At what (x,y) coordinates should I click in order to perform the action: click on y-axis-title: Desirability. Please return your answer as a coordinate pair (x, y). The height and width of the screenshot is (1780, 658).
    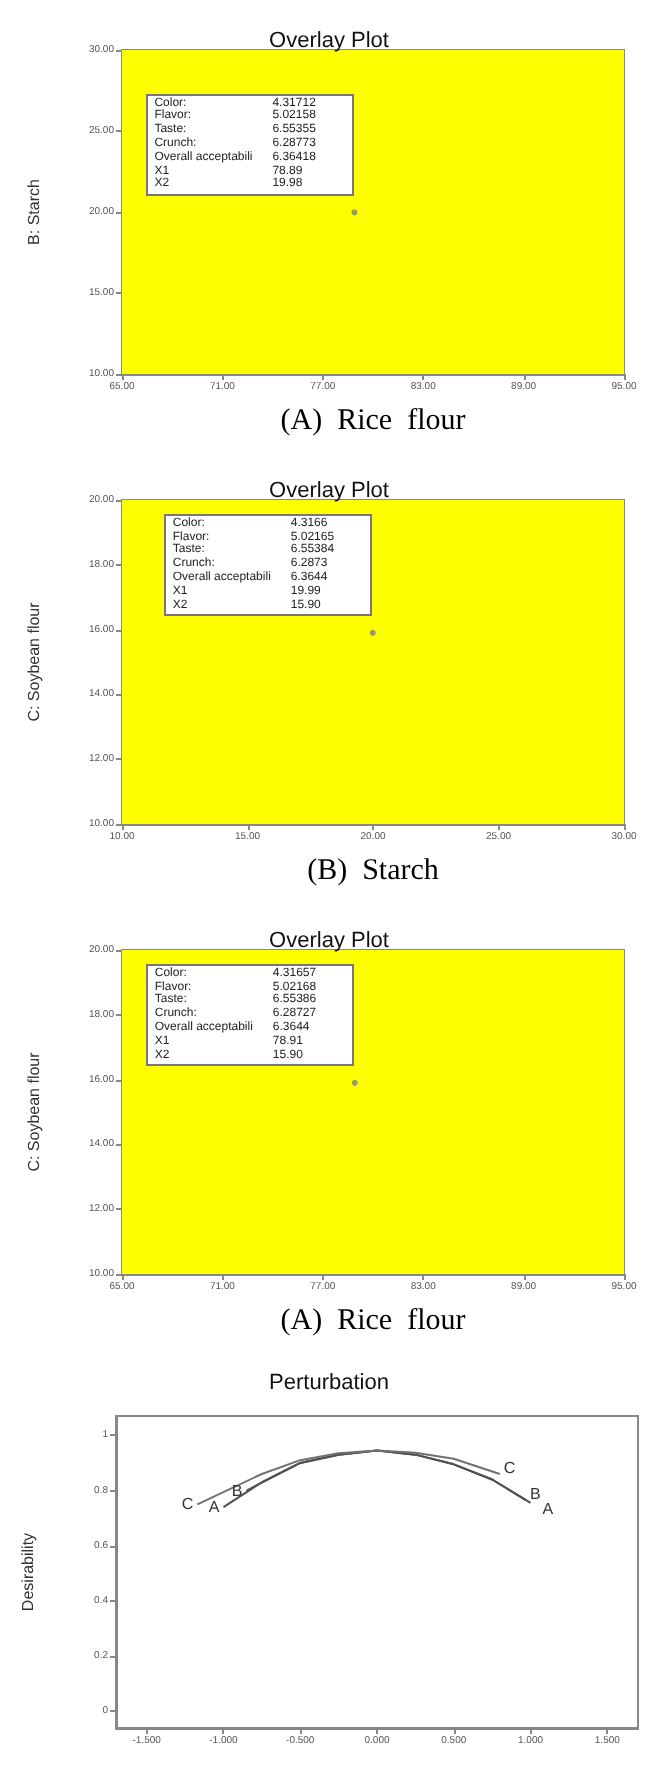
    Looking at the image, I should click on (28, 1572).